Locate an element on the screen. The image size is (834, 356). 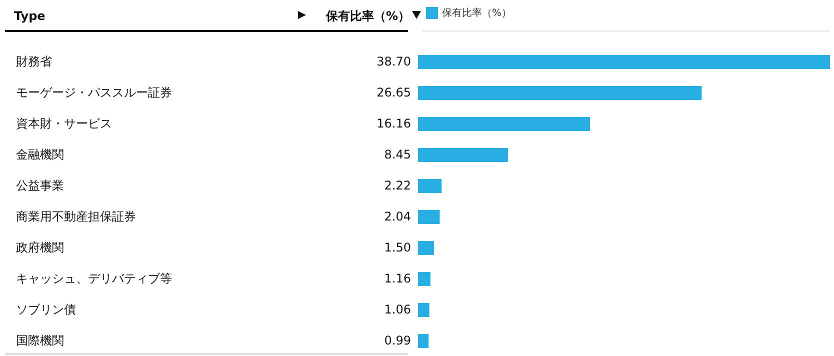
data-label: 8.45 is located at coordinates (397, 155).